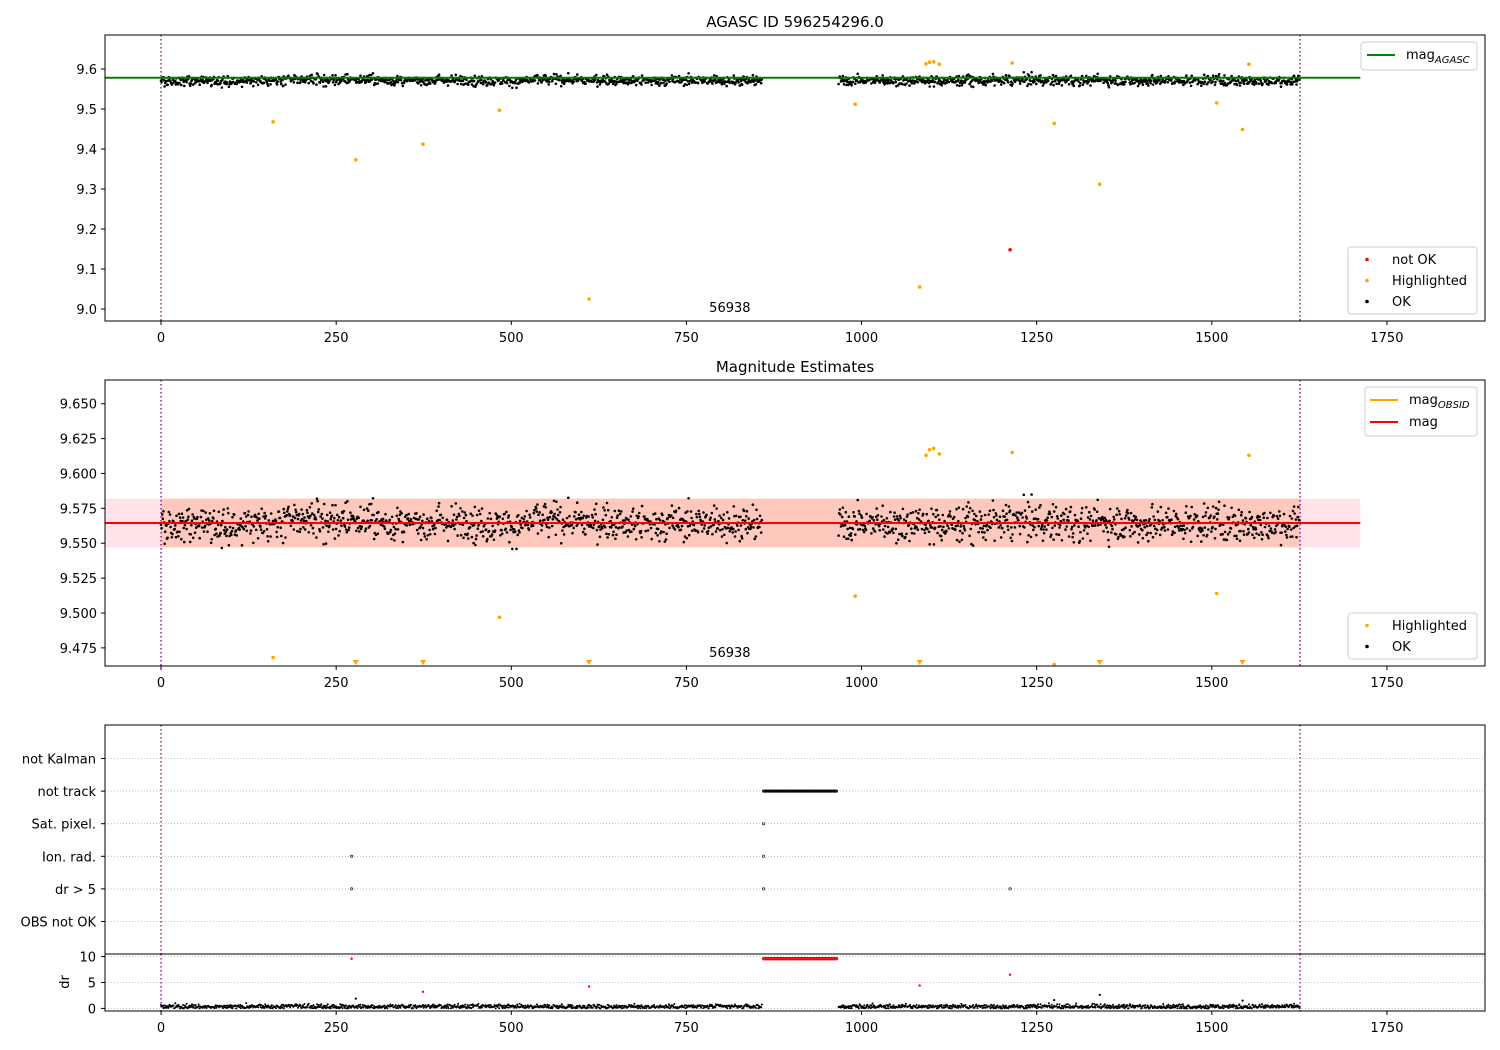  What do you see at coordinates (1401, 302) in the screenshot?
I see `ok-legend-label: OK` at bounding box center [1401, 302].